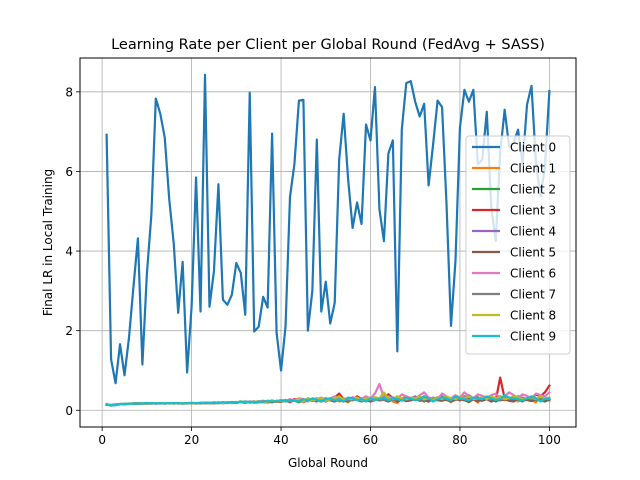 This screenshot has width=640, height=480. What do you see at coordinates (69, 331) in the screenshot?
I see `y-tick-label: 2` at bounding box center [69, 331].